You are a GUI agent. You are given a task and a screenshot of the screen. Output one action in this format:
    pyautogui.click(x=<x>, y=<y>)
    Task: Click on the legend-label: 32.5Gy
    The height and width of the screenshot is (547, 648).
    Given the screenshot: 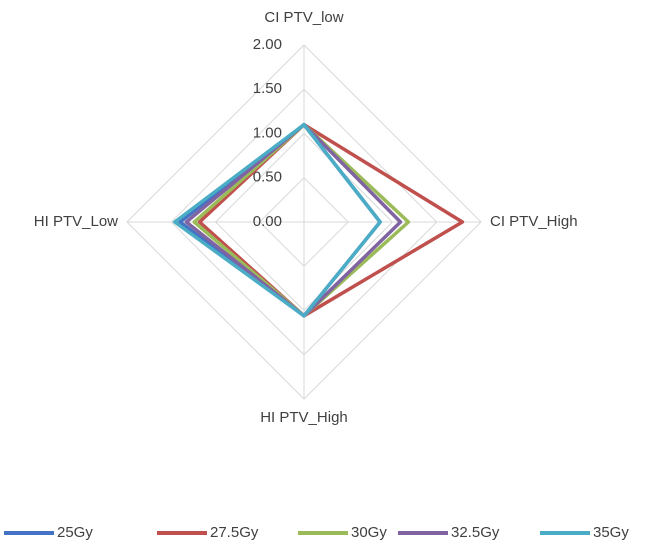 What is the action you would take?
    pyautogui.click(x=475, y=532)
    